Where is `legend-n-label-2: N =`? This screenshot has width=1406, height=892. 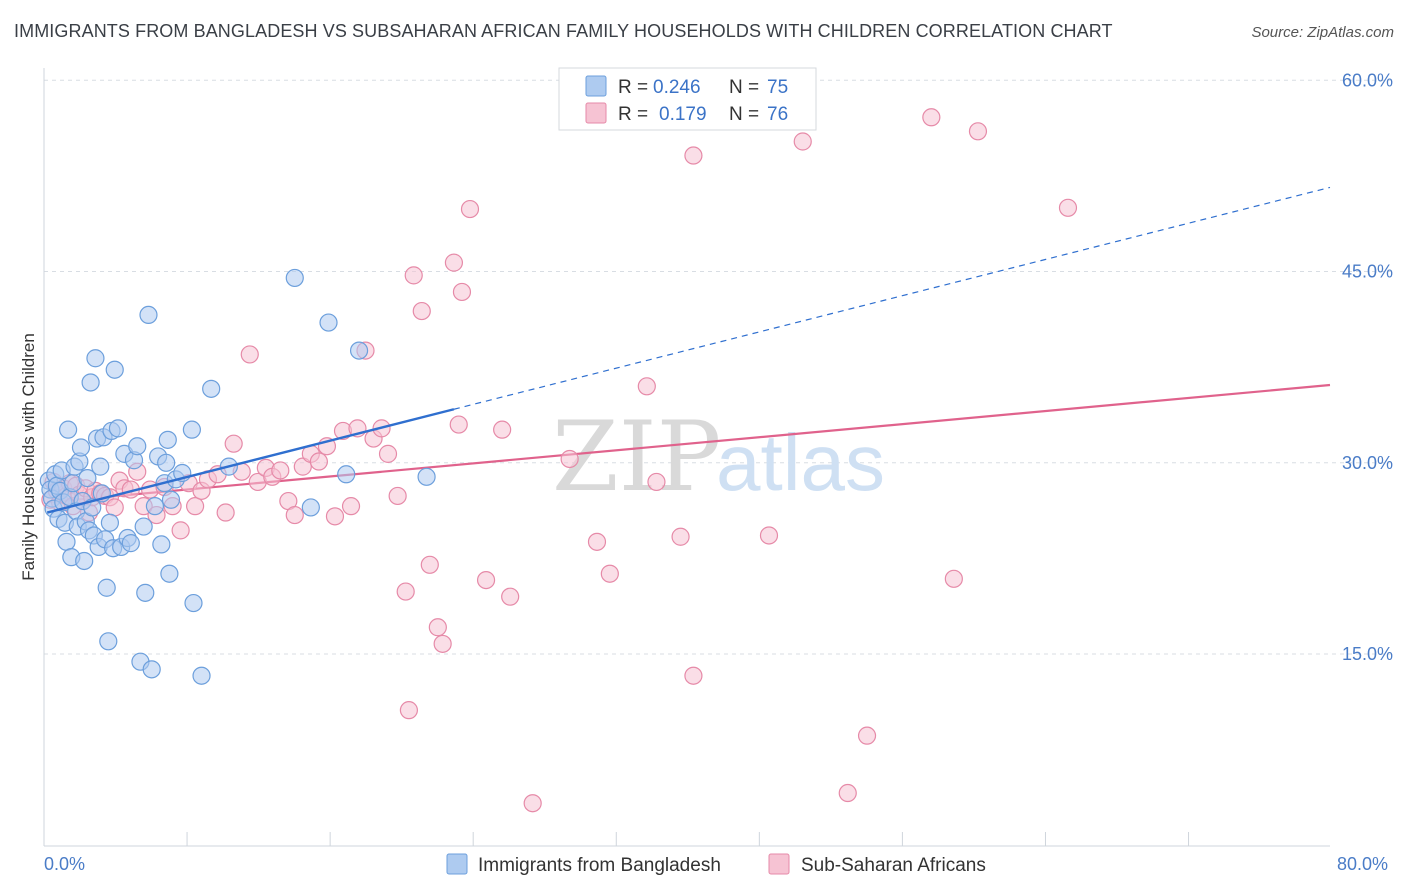
legend-n-label-2: N = is located at coordinates (744, 114).